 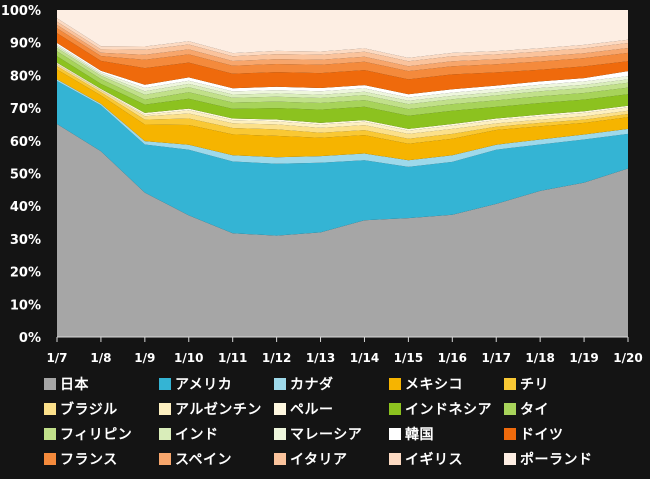 I want to click on legend-item: 日本, so click(x=101, y=384).